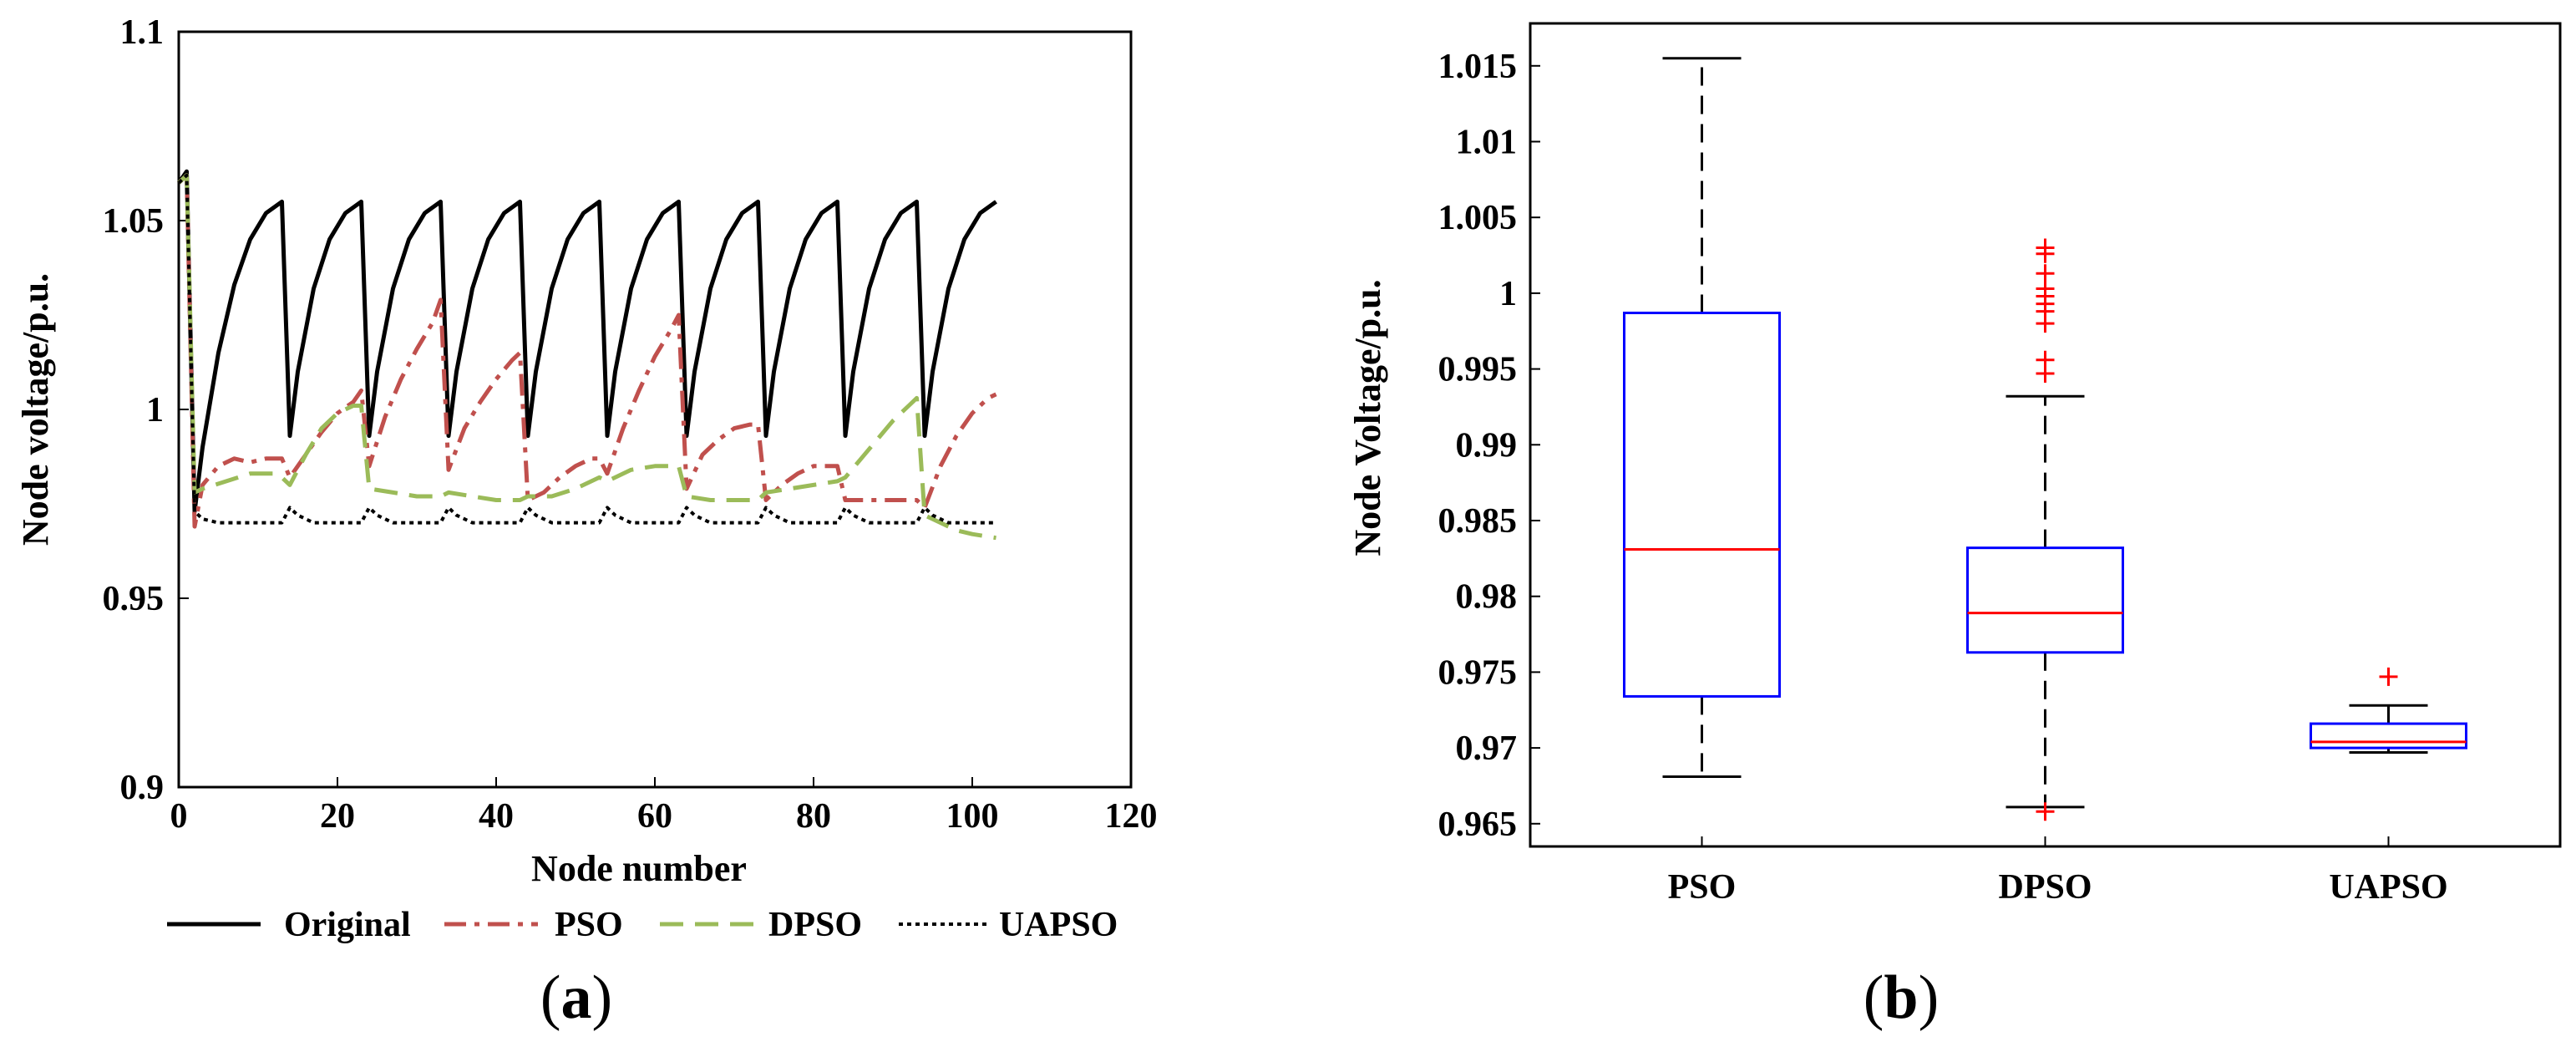 The width and height of the screenshot is (2576, 1052). I want to click on y-tick-label: 0.98, so click(1487, 597).